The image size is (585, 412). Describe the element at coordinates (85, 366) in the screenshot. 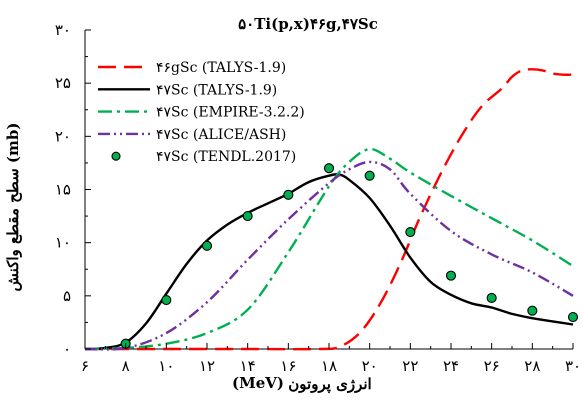

I see `x-tick-label: ۶` at that location.